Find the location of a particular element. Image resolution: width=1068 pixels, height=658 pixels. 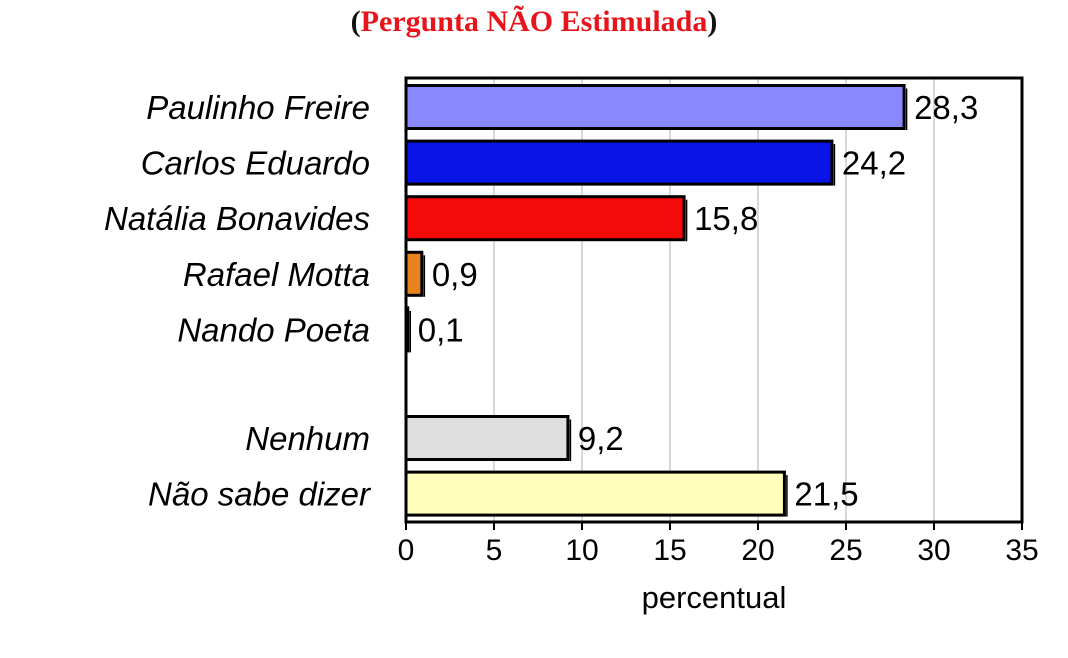

category-label: Nando Poeta is located at coordinates (273, 329).